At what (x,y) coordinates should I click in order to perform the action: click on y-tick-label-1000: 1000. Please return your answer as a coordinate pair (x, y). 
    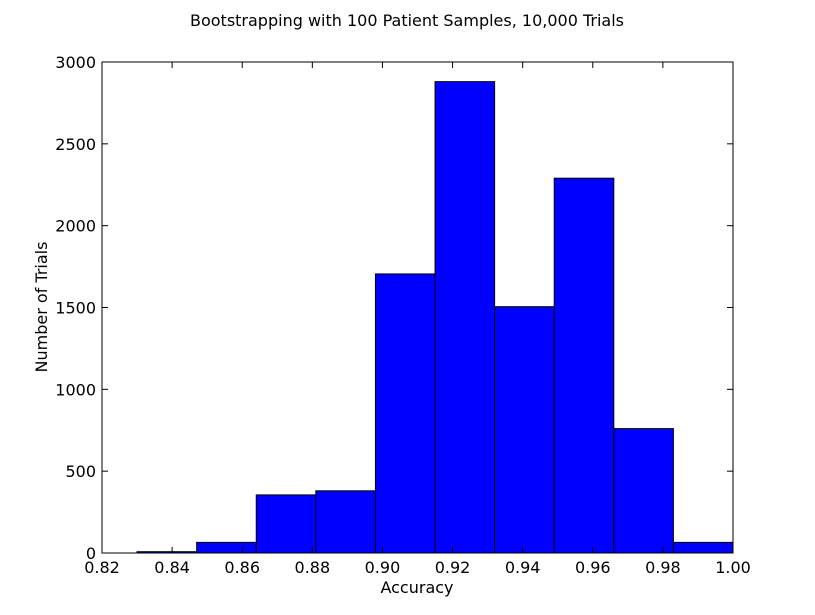
    Looking at the image, I should click on (75, 389).